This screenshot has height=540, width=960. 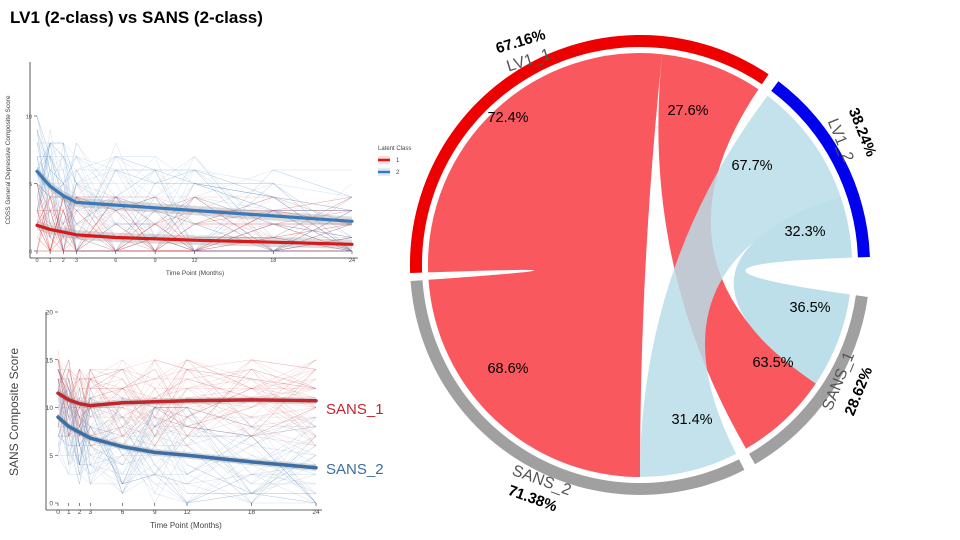 I want to click on chord-flow-label: 31.4%, so click(x=691, y=420).